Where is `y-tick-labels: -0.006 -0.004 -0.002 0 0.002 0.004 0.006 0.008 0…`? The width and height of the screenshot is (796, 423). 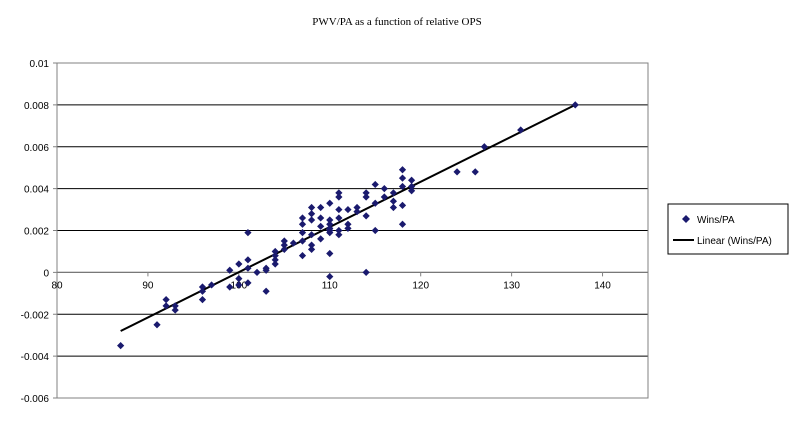 y-tick-labels: -0.006 -0.004 -0.002 0 0.002 0.004 0.006 0.008 0… is located at coordinates (35, 232).